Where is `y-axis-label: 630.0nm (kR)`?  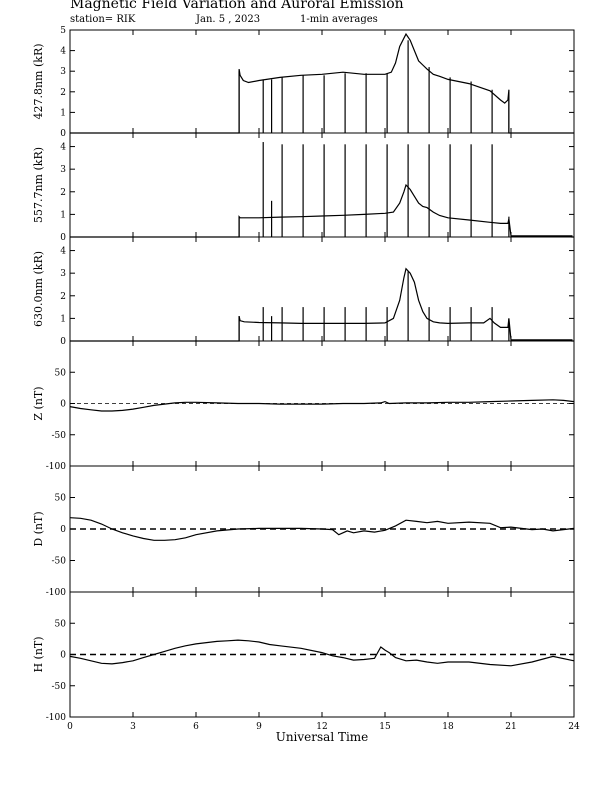 y-axis-label: 630.0nm (kR) is located at coordinates (38, 289).